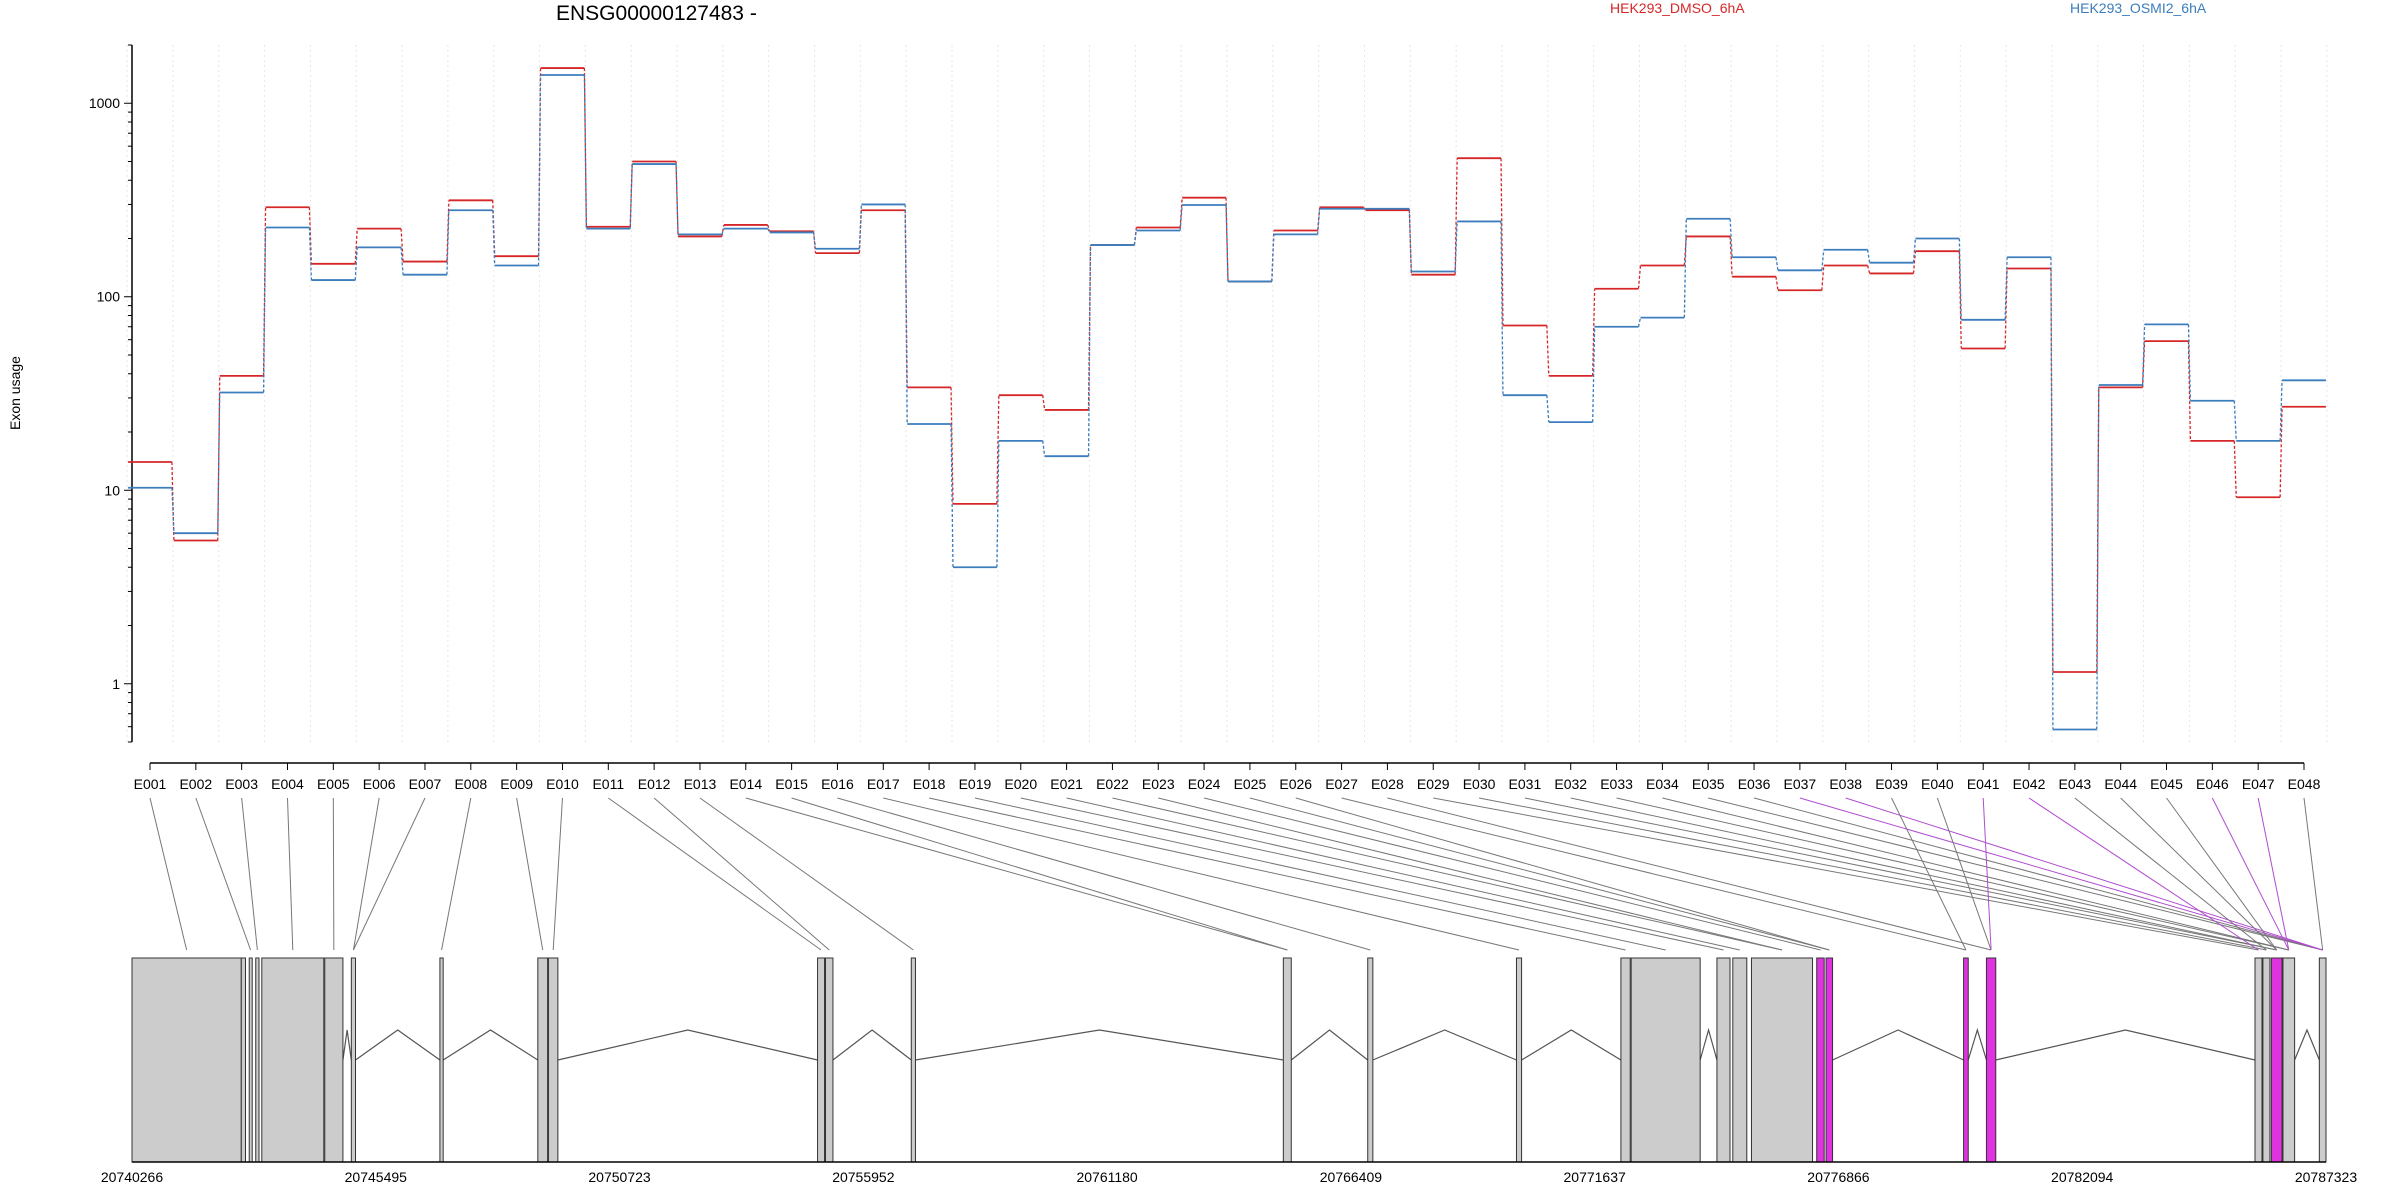 Image resolution: width=2400 pixels, height=1200 pixels. What do you see at coordinates (530, 874) in the screenshot?
I see `connector-E009` at bounding box center [530, 874].